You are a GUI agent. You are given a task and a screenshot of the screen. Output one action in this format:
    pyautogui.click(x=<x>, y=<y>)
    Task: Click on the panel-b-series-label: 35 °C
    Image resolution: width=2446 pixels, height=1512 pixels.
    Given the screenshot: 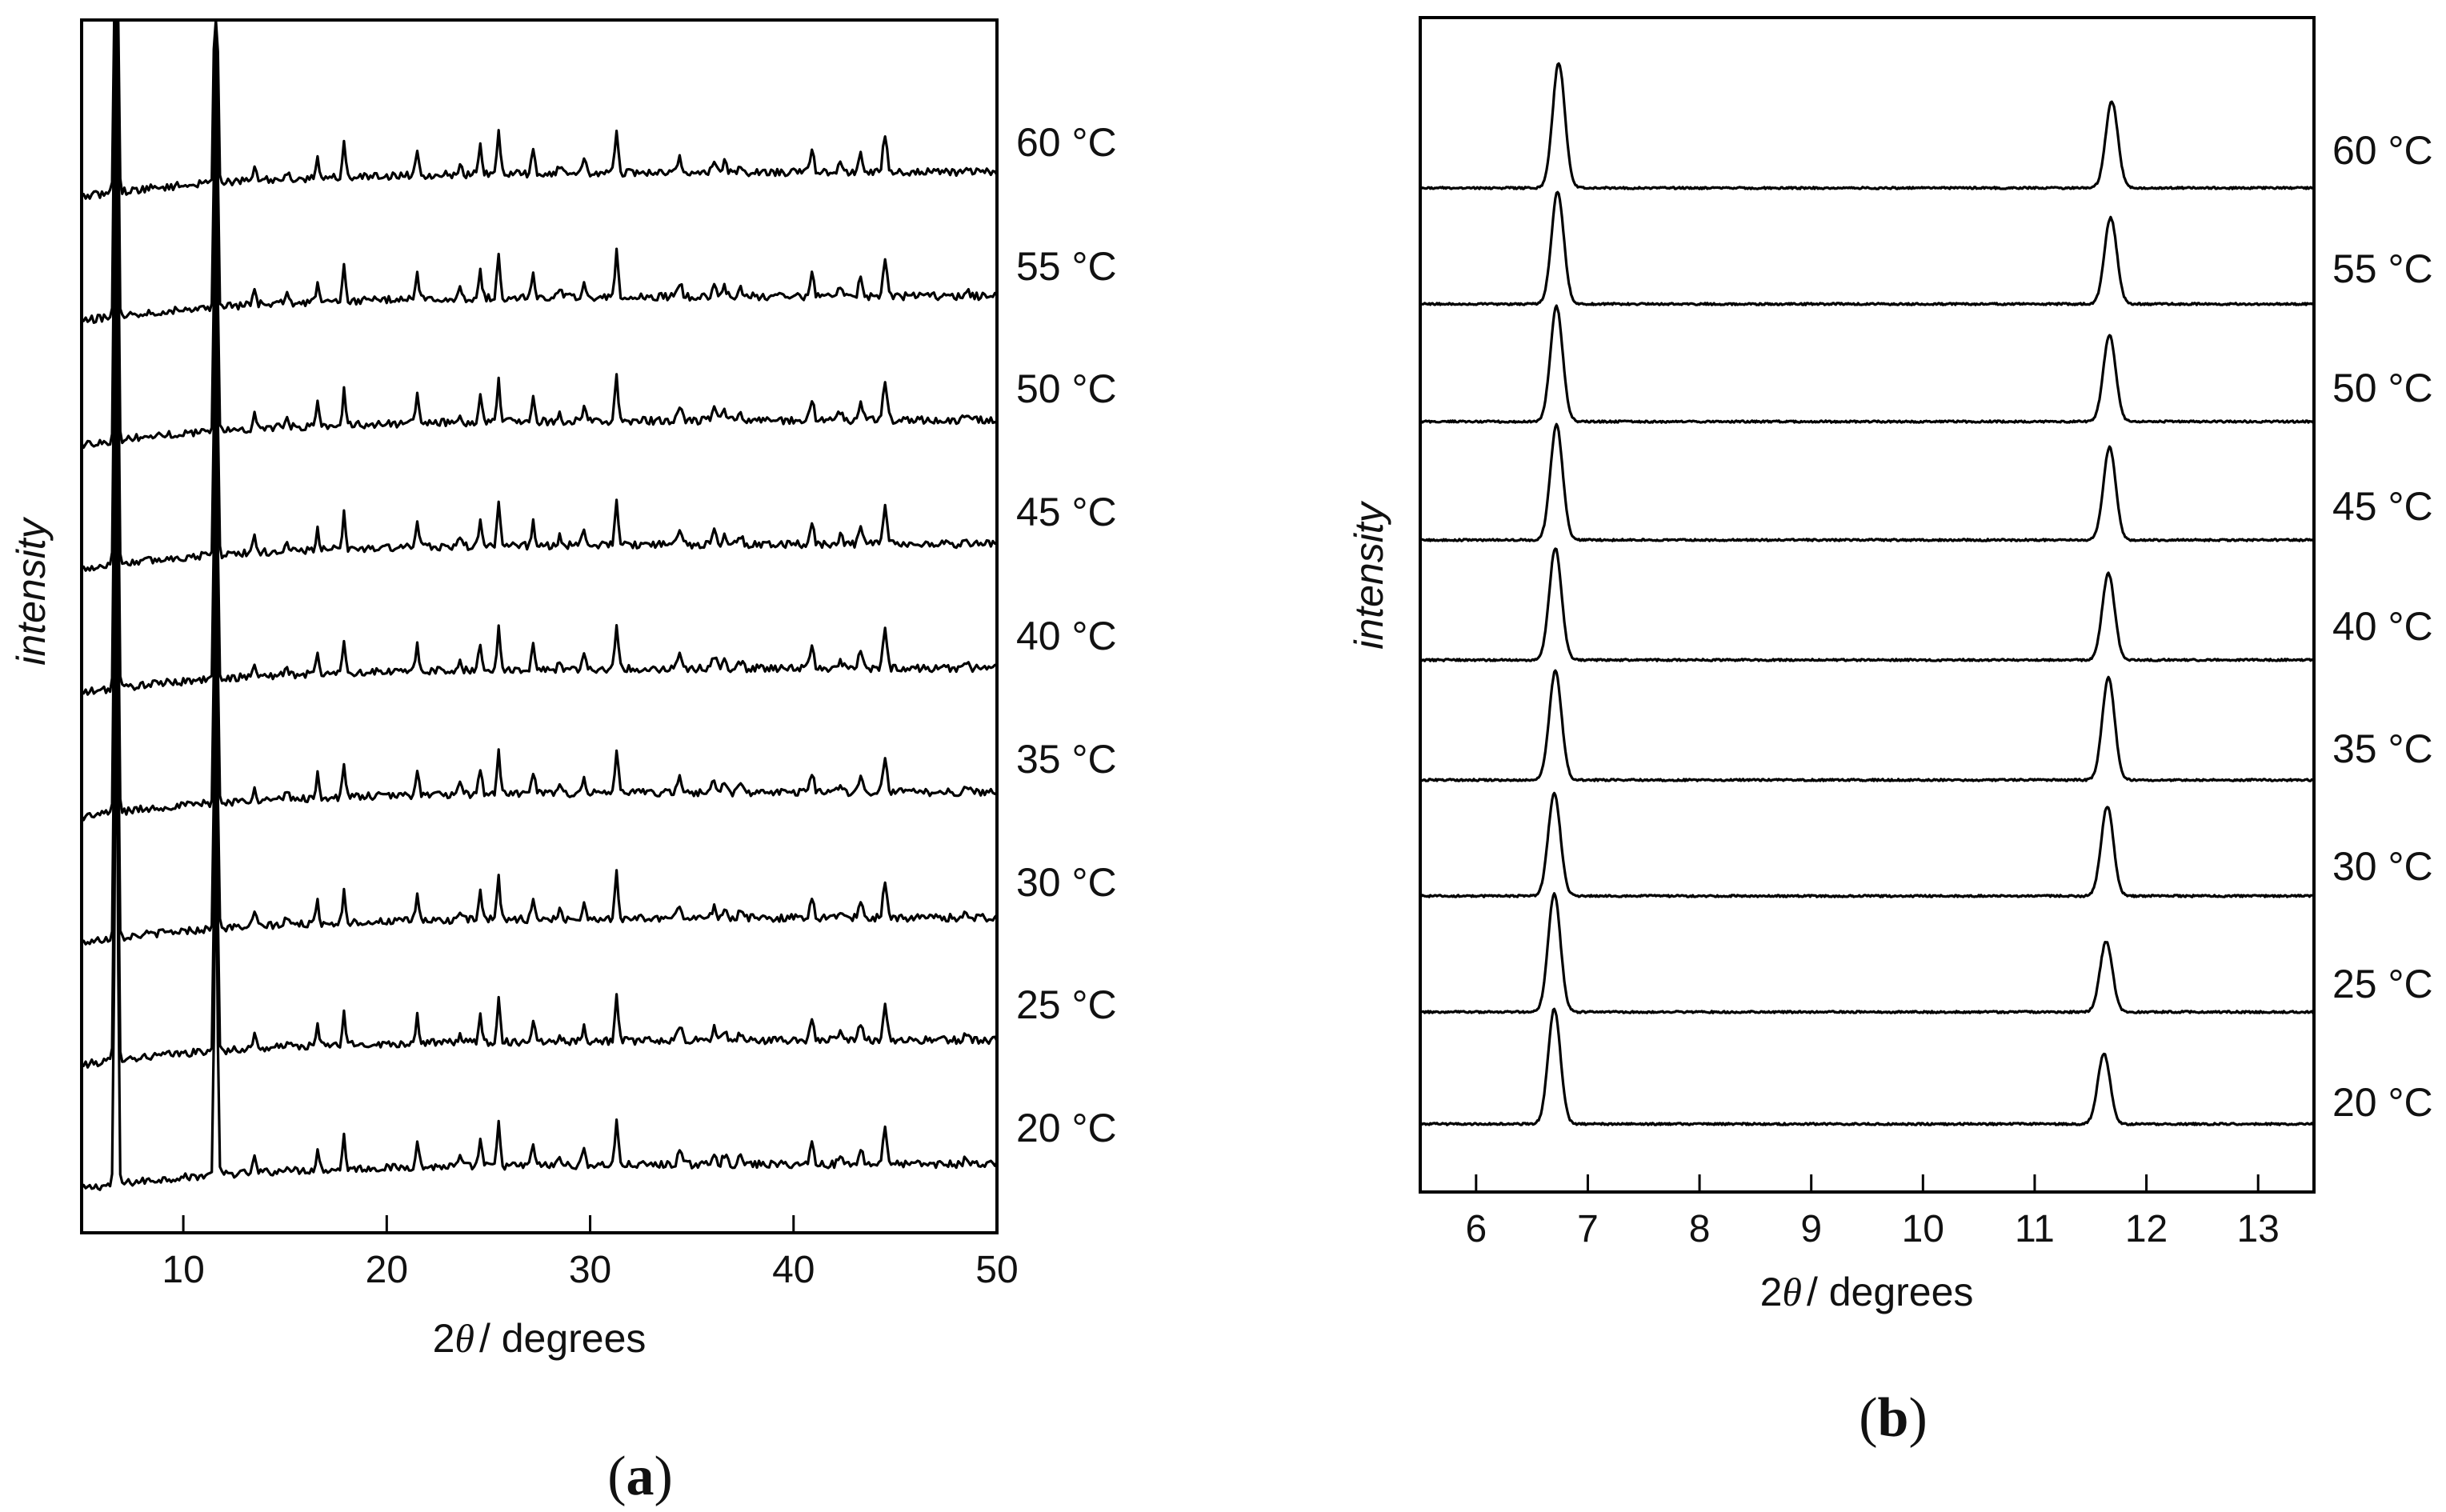 What is the action you would take?
    pyautogui.click(x=2382, y=748)
    